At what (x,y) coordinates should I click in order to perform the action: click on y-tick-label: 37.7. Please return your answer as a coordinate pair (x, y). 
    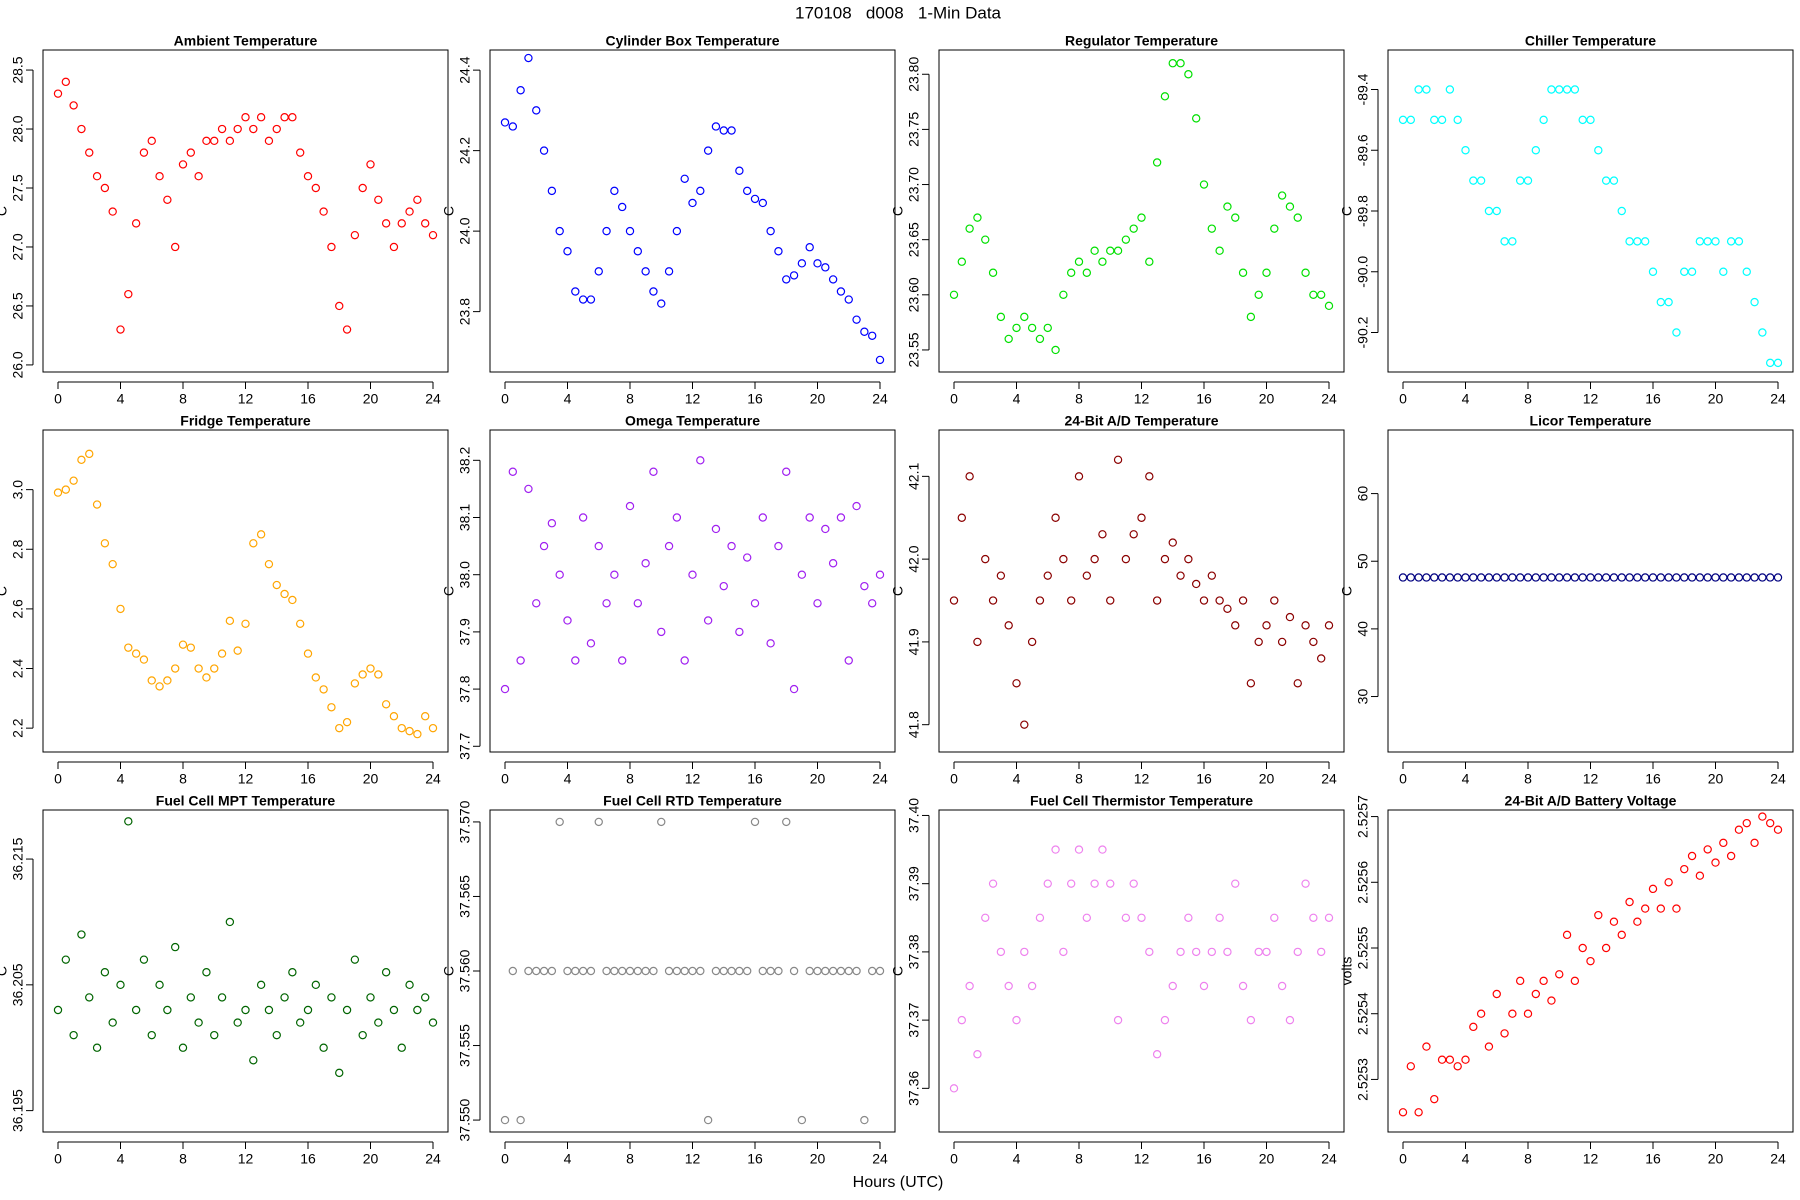
    Looking at the image, I should click on (465, 745).